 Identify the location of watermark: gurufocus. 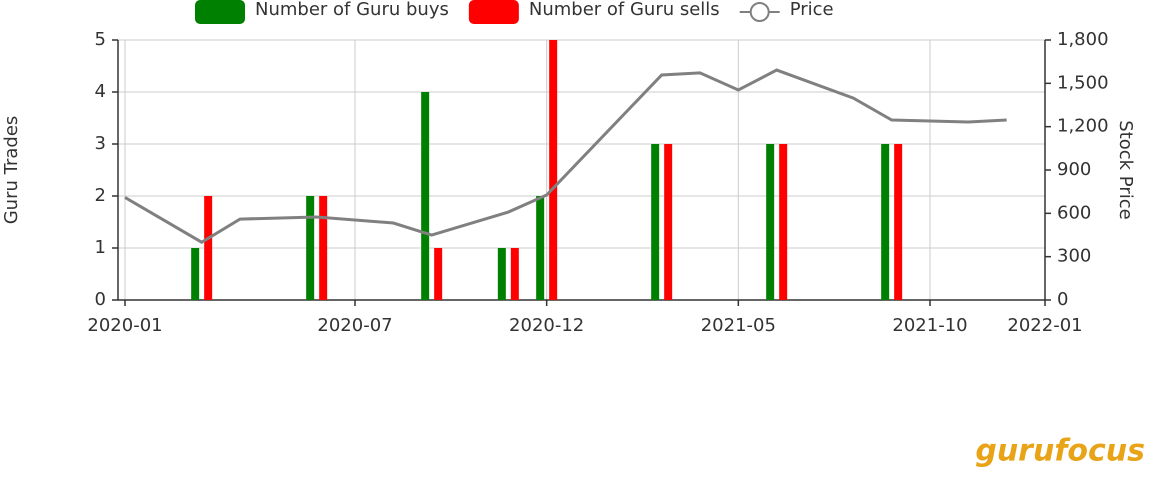
(1060, 451).